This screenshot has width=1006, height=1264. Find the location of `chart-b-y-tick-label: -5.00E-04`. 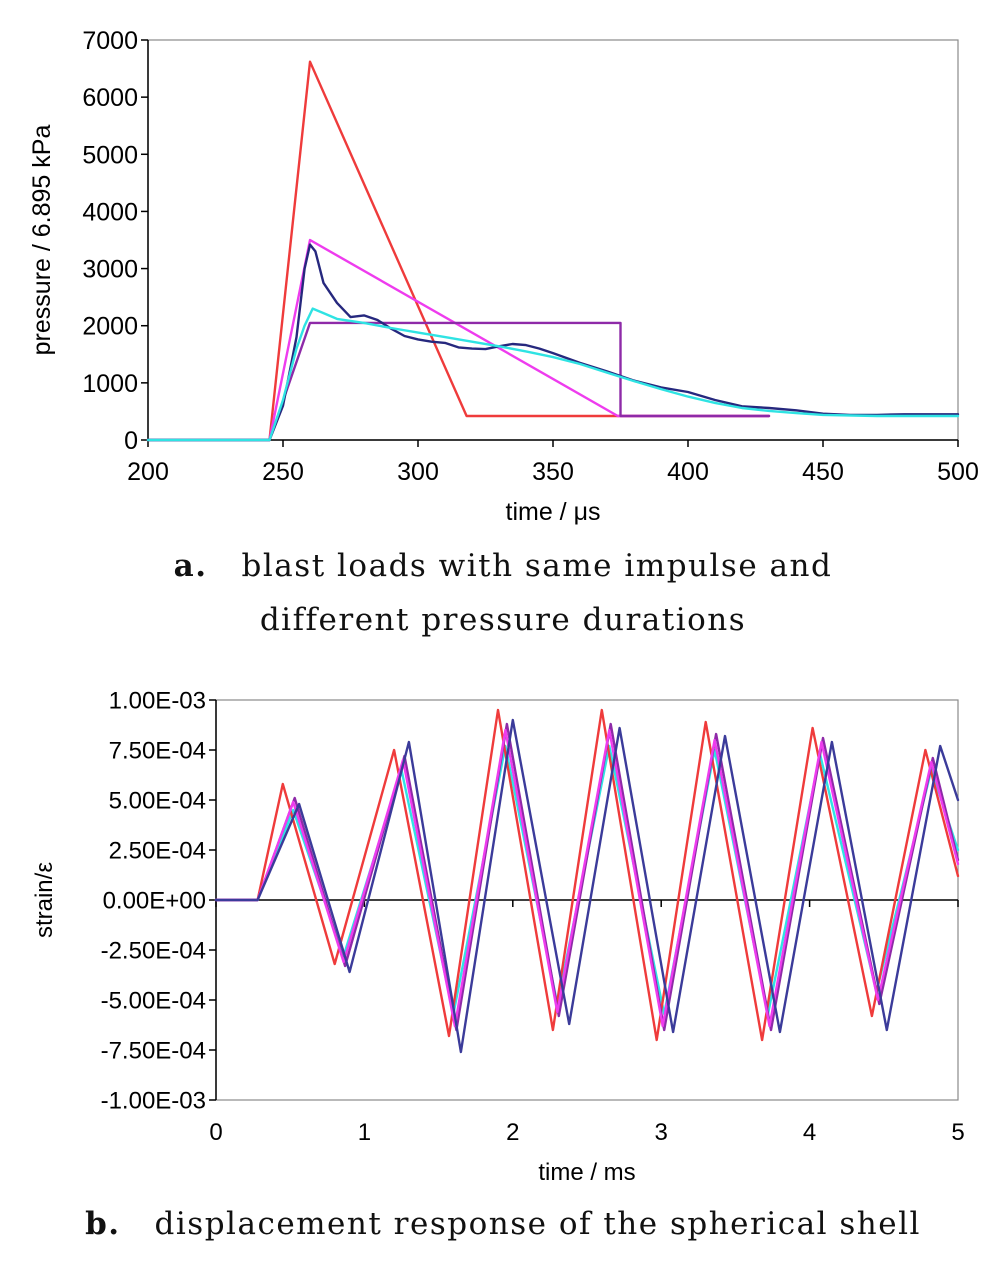

chart-b-y-tick-label: -5.00E-04 is located at coordinates (153, 1001).